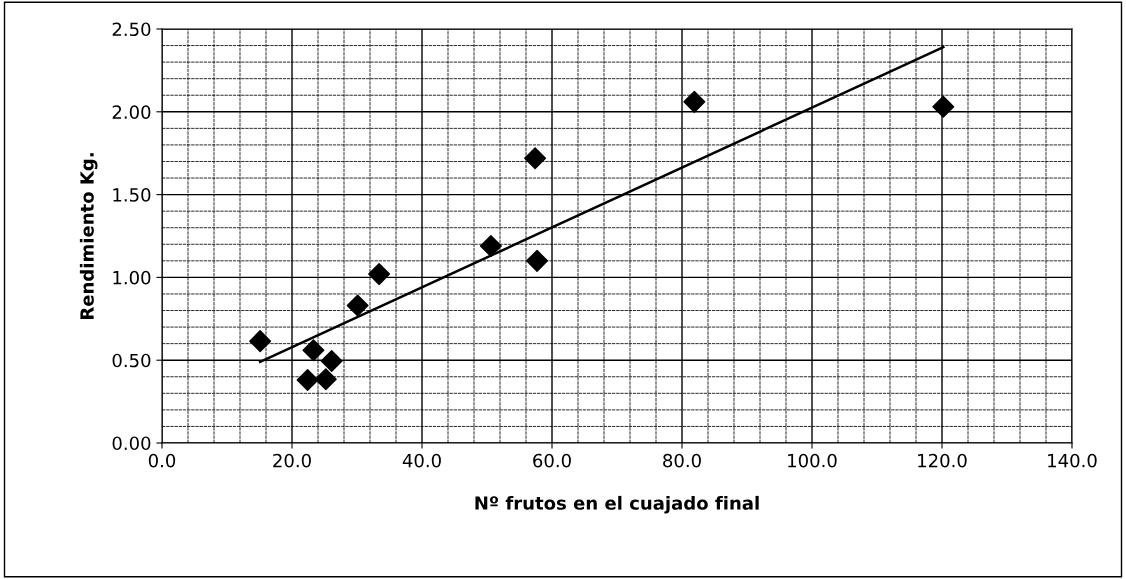 This screenshot has width=1126, height=579. Describe the element at coordinates (131, 360) in the screenshot. I see `y-tick-label: 0.50` at that location.